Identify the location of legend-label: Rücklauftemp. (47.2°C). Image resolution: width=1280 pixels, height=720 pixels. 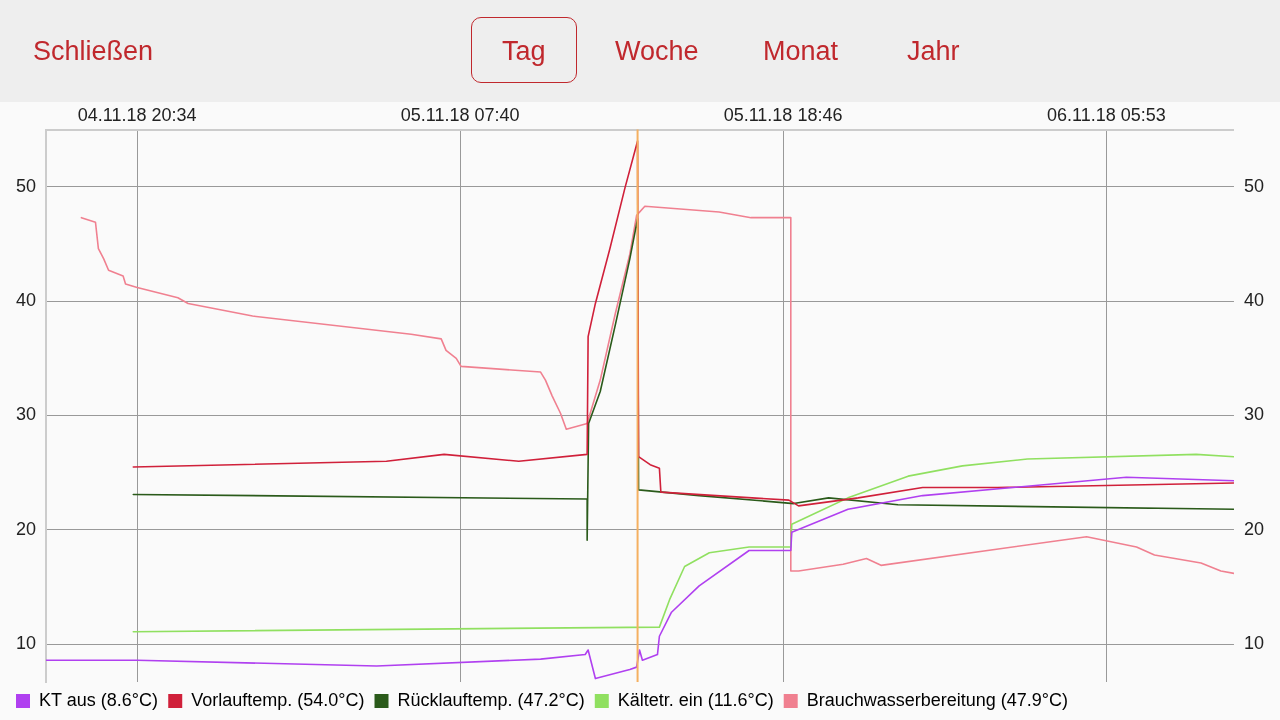
(491, 699).